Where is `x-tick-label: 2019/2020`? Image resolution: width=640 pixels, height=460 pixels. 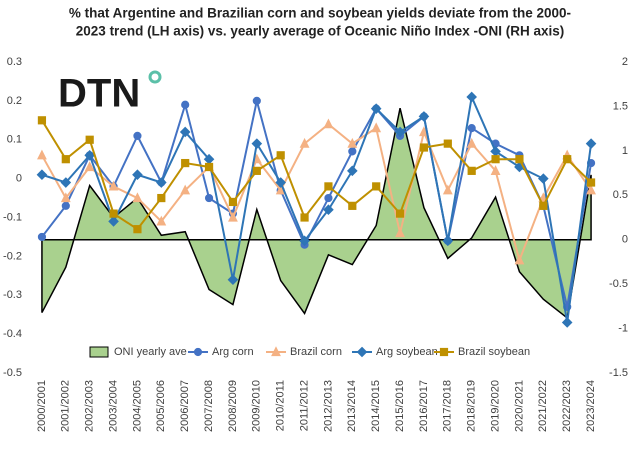
x-tick-label: 2019/2020 is located at coordinates (495, 406).